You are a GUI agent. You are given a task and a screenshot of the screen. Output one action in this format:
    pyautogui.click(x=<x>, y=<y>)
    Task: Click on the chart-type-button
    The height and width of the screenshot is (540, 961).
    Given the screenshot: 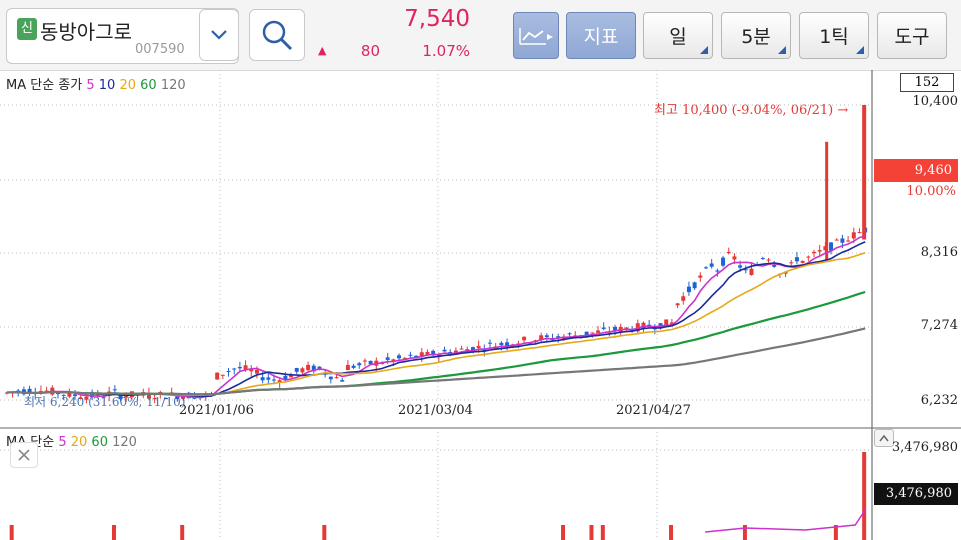 What is the action you would take?
    pyautogui.click(x=536, y=35)
    